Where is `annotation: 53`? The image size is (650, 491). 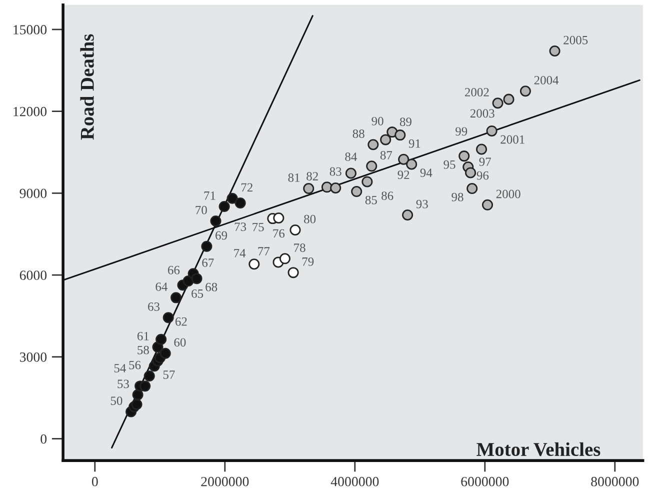 annotation: 53 is located at coordinates (123, 384).